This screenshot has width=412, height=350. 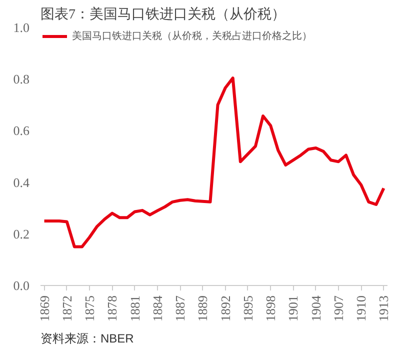 I want to click on legend-label: 美国马口铁进口关税（从价税，关税占进口价格之比）, so click(x=192, y=36).